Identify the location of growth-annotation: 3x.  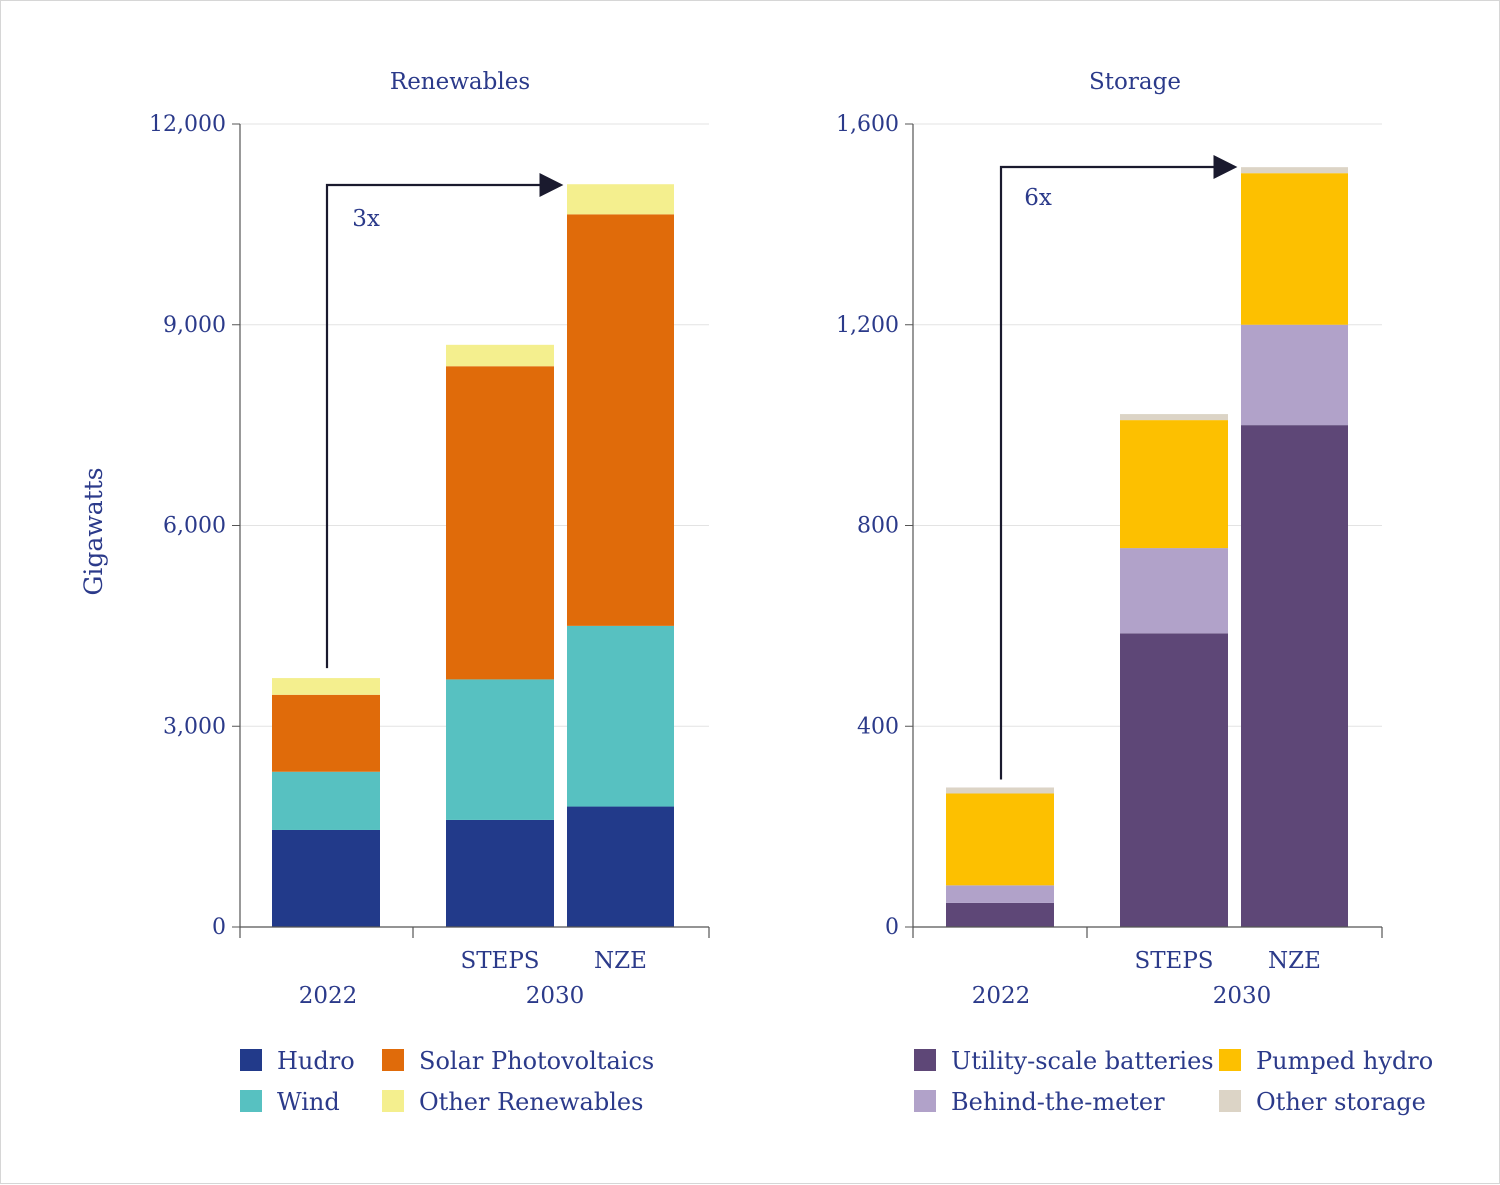
(366, 219).